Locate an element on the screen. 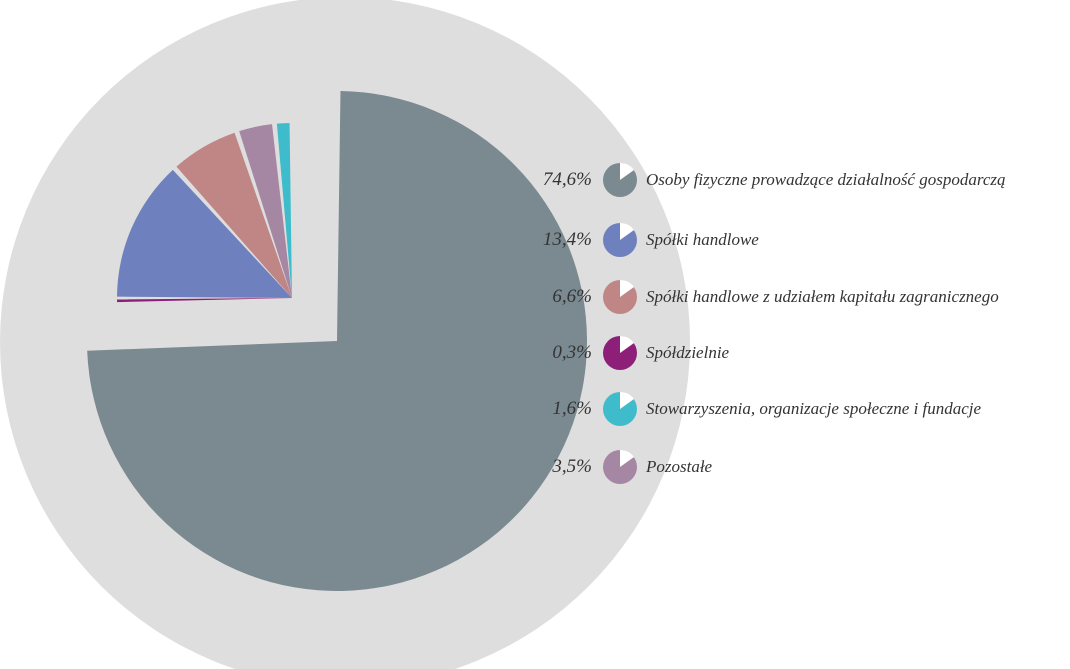 The width and height of the screenshot is (1070, 669). legend-item-spoldzielnie: 0,3% Spółdzielnie is located at coordinates (624, 353).